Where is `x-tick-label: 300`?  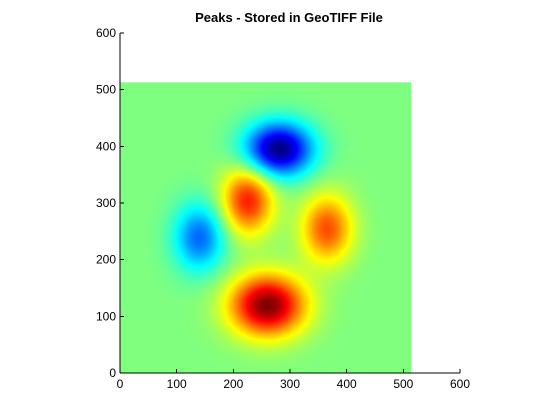 x-tick-label: 300 is located at coordinates (290, 384).